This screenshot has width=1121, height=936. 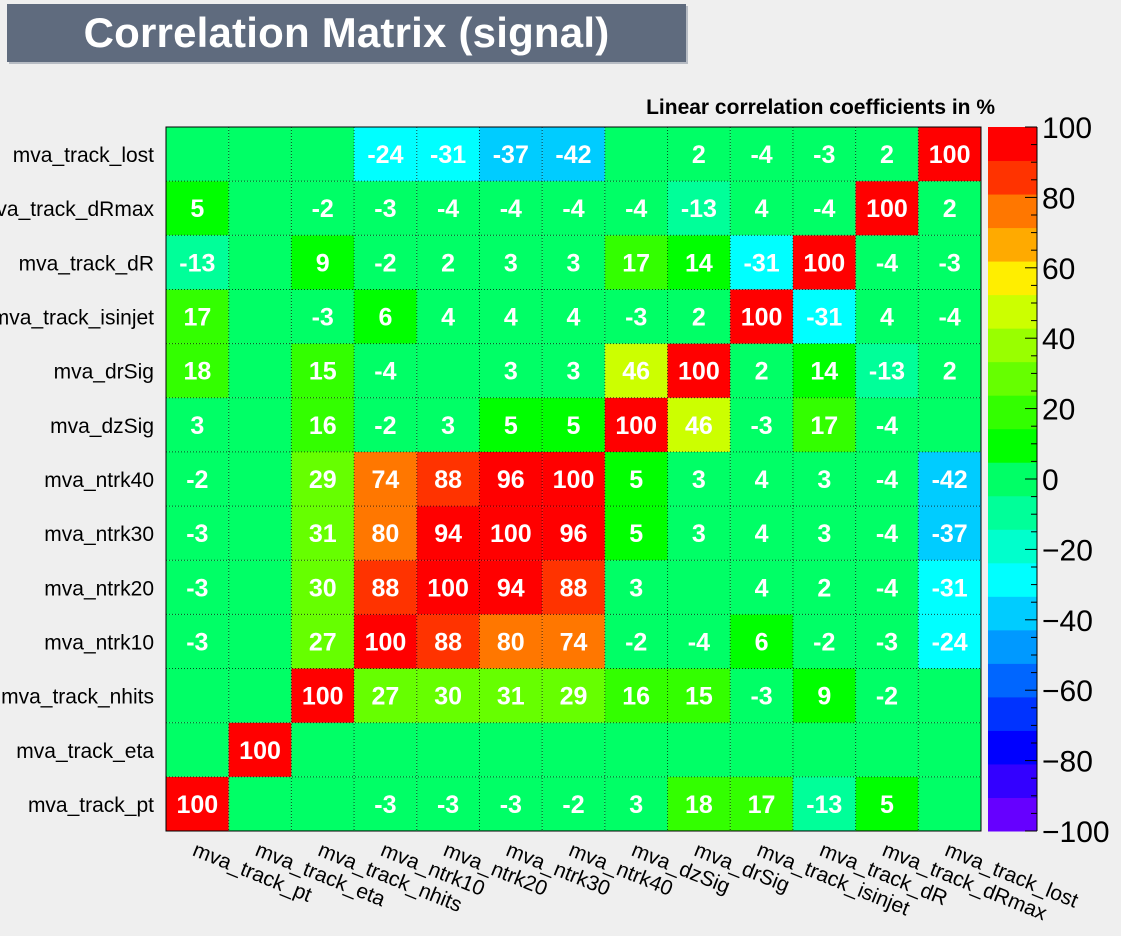 I want to click on color-scale: 100 80 60 40 20 0 −20 −40 −60 −80 −100, so click(x=1049, y=480).